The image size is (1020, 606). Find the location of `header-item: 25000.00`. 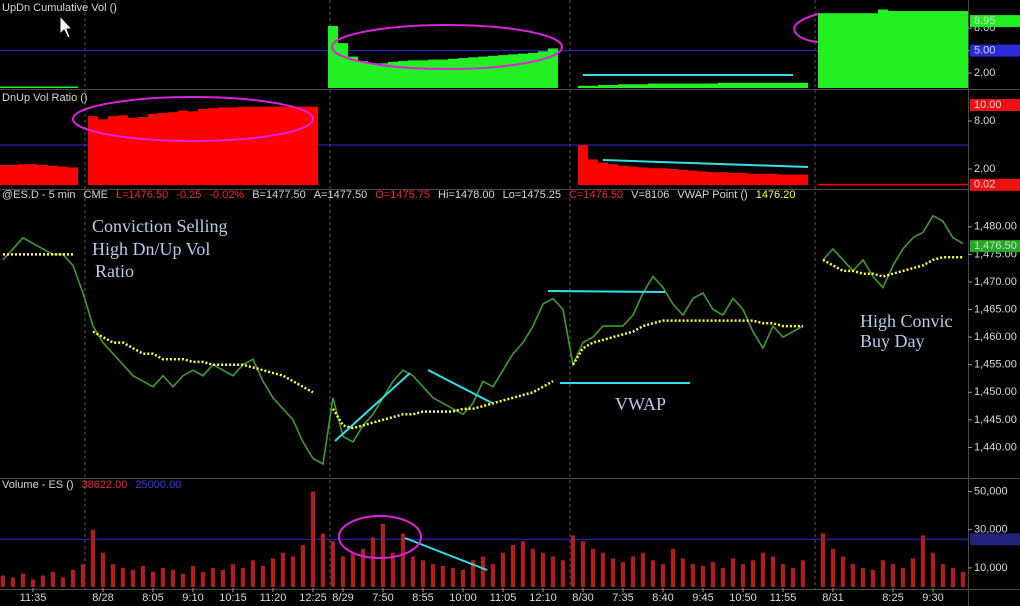

header-item: 25000.00 is located at coordinates (158, 485).